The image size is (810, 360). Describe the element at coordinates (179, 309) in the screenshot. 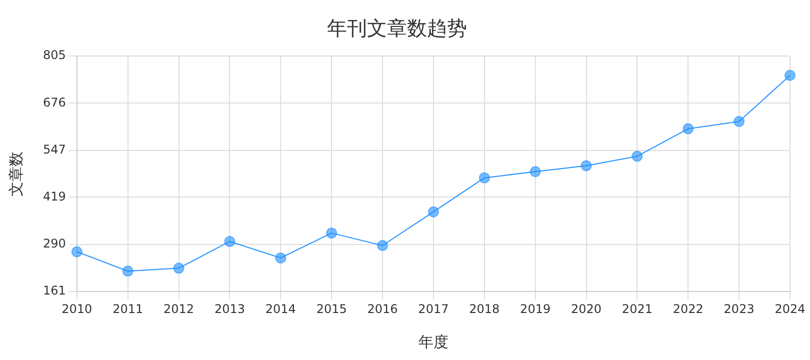

I see `x-tick-label: 2012` at that location.